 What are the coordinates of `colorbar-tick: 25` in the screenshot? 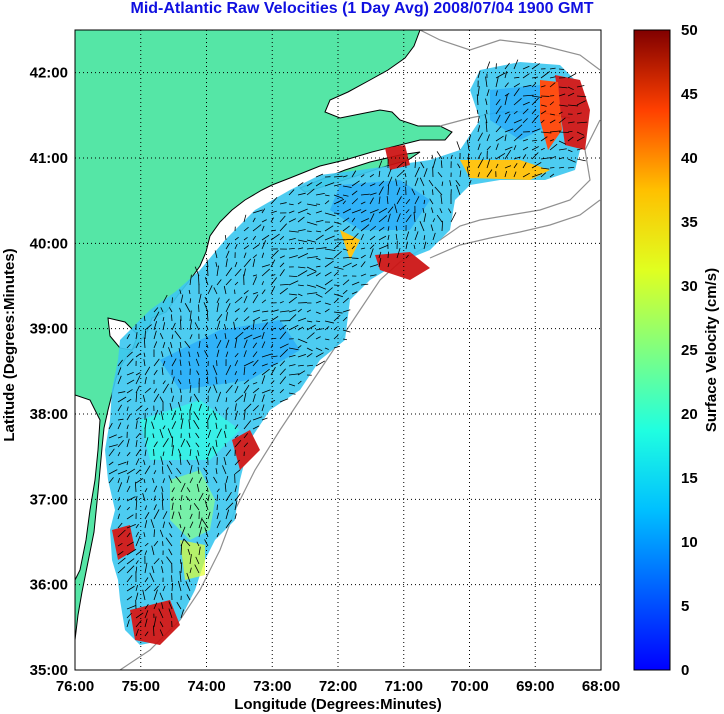 It's located at (689, 350).